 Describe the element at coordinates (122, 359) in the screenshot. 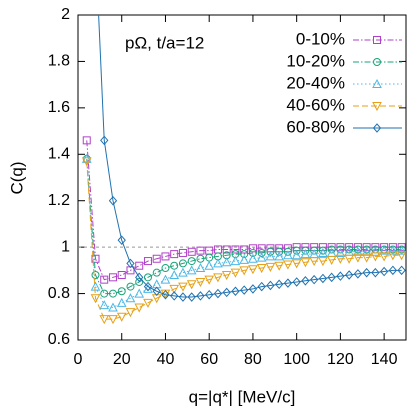

I see `x-tick-label: 20` at that location.